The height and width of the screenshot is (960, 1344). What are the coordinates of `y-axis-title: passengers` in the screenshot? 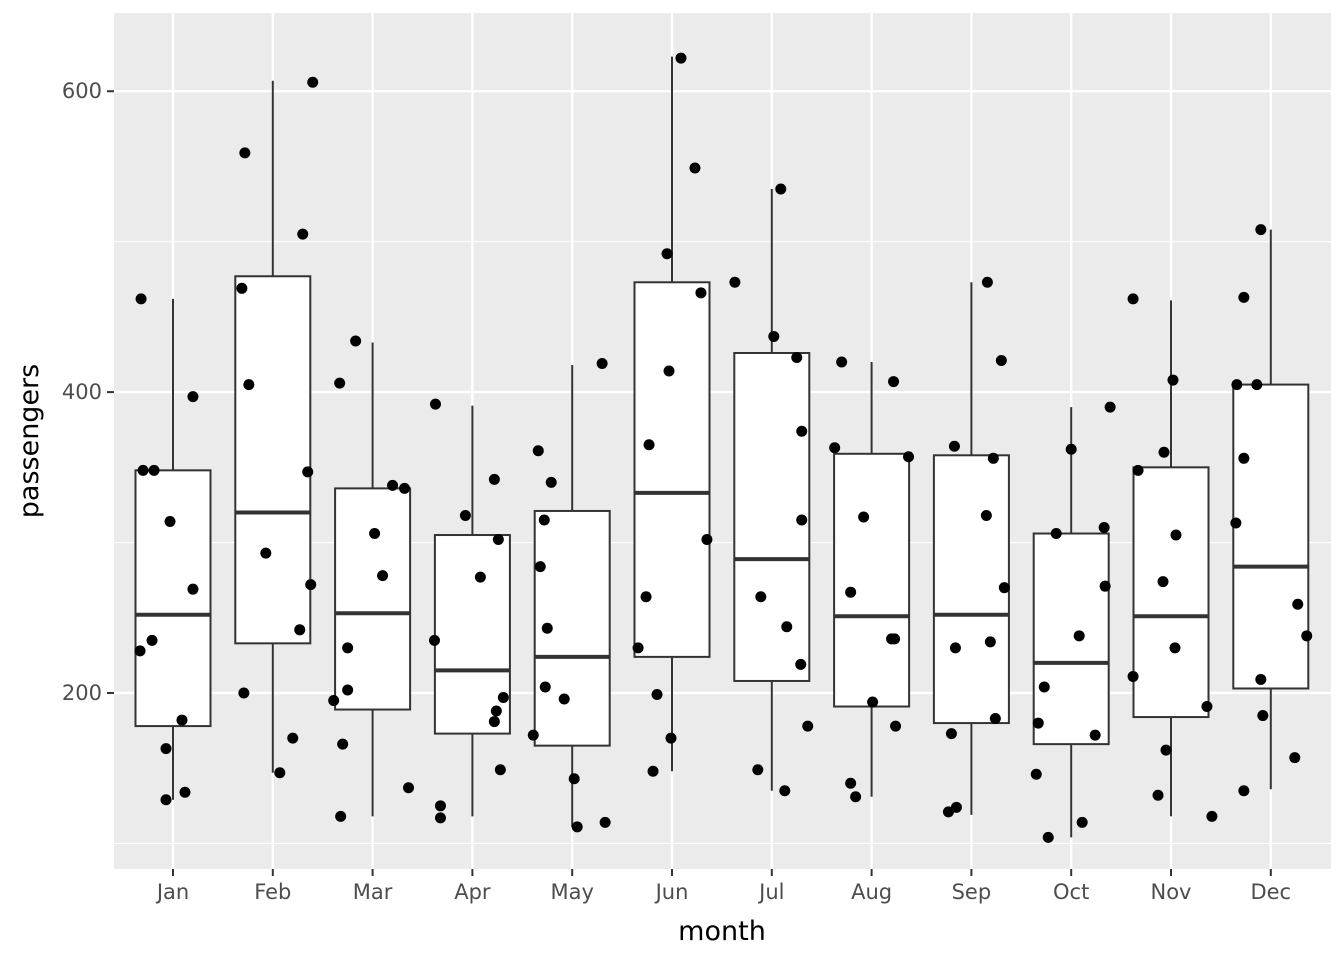 It's located at (29, 441).